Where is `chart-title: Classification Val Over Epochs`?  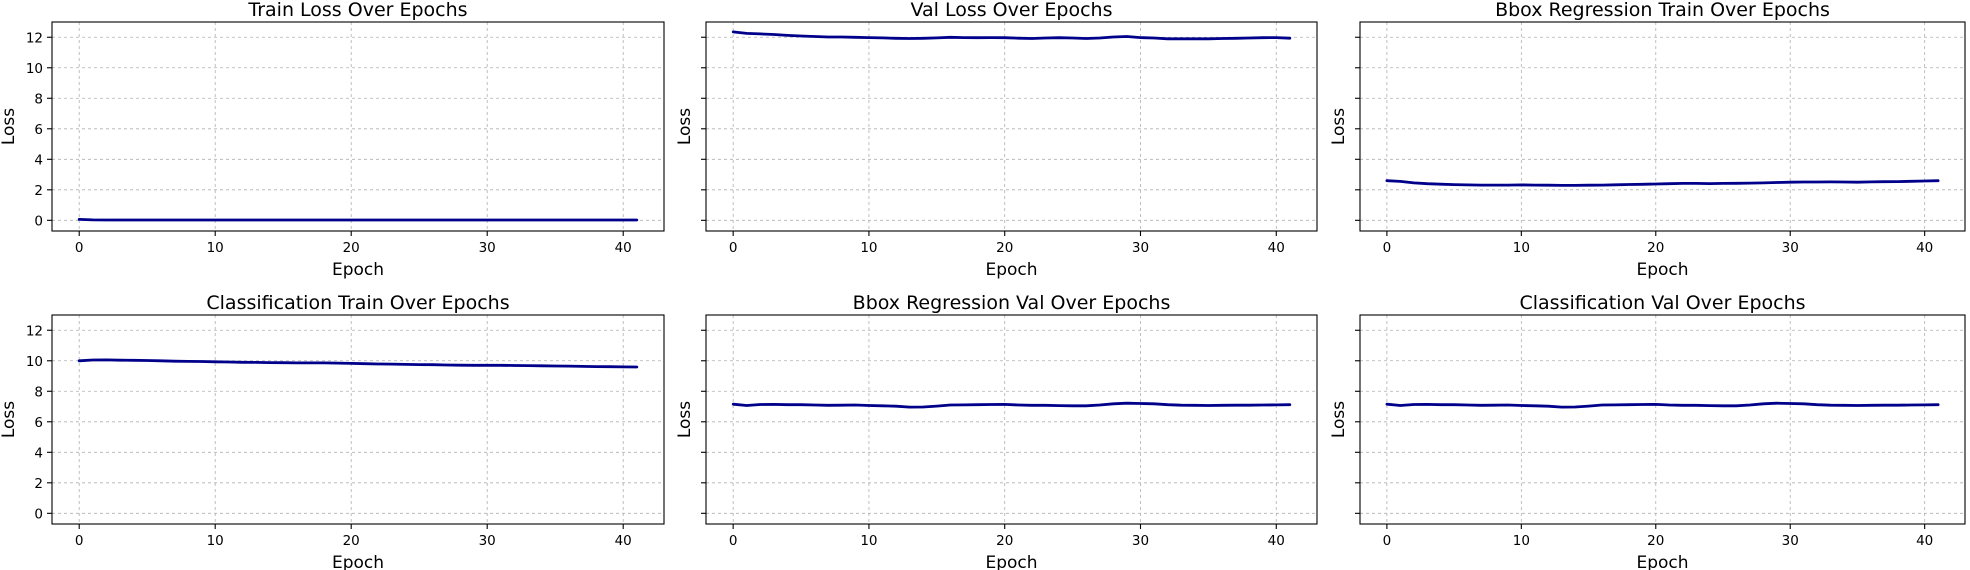 chart-title: Classification Val Over Epochs is located at coordinates (1662, 303).